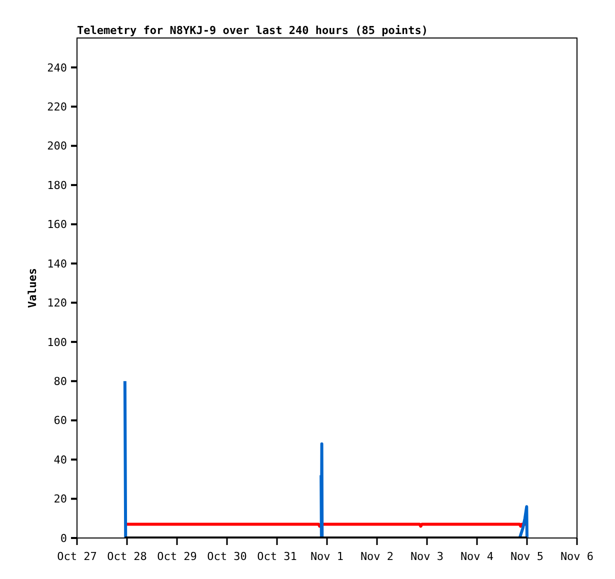 The width and height of the screenshot is (615, 579). Describe the element at coordinates (57, 185) in the screenshot. I see `y-tick-label: 180` at that location.